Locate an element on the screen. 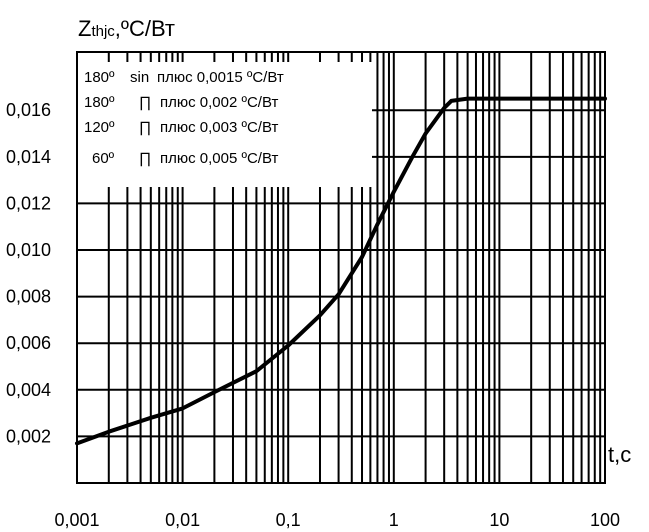 This screenshot has height=532, width=649. legend-entry: 60º ∏ плюс 0,005 ºC/Вт is located at coordinates (185, 158).